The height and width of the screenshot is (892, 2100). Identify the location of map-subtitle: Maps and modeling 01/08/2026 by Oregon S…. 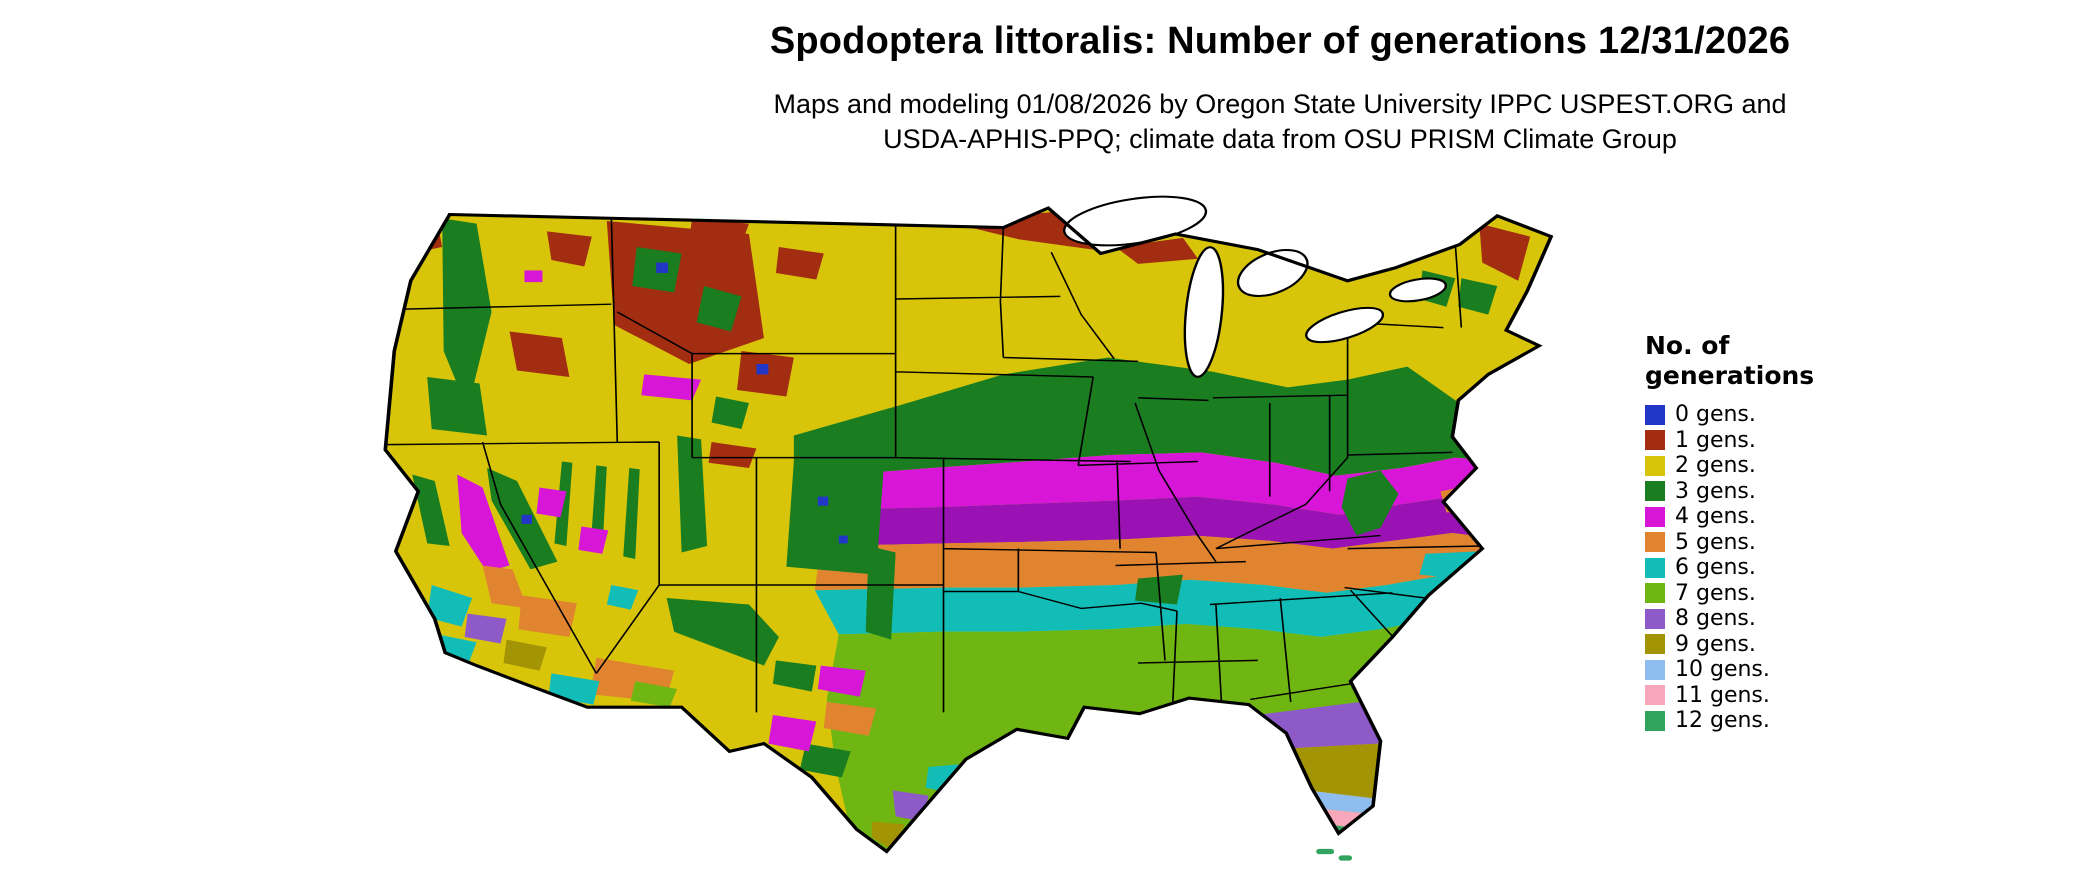
(1250, 121).